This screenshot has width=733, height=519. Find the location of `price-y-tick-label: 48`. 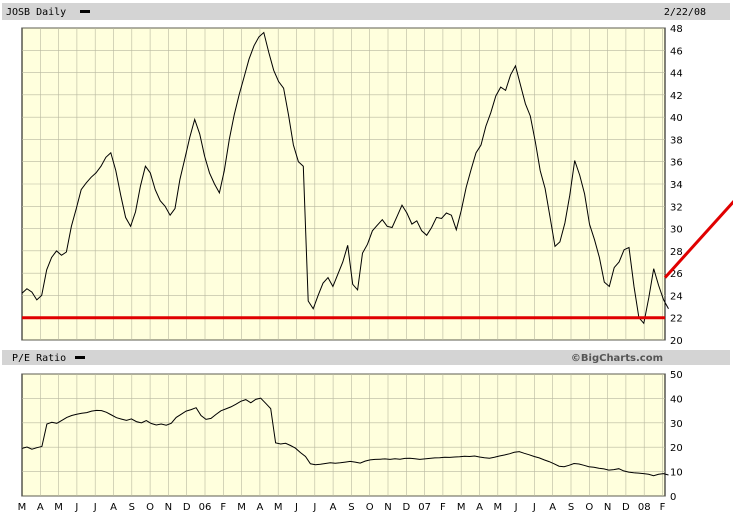

price-y-tick-label: 48 is located at coordinates (676, 29).